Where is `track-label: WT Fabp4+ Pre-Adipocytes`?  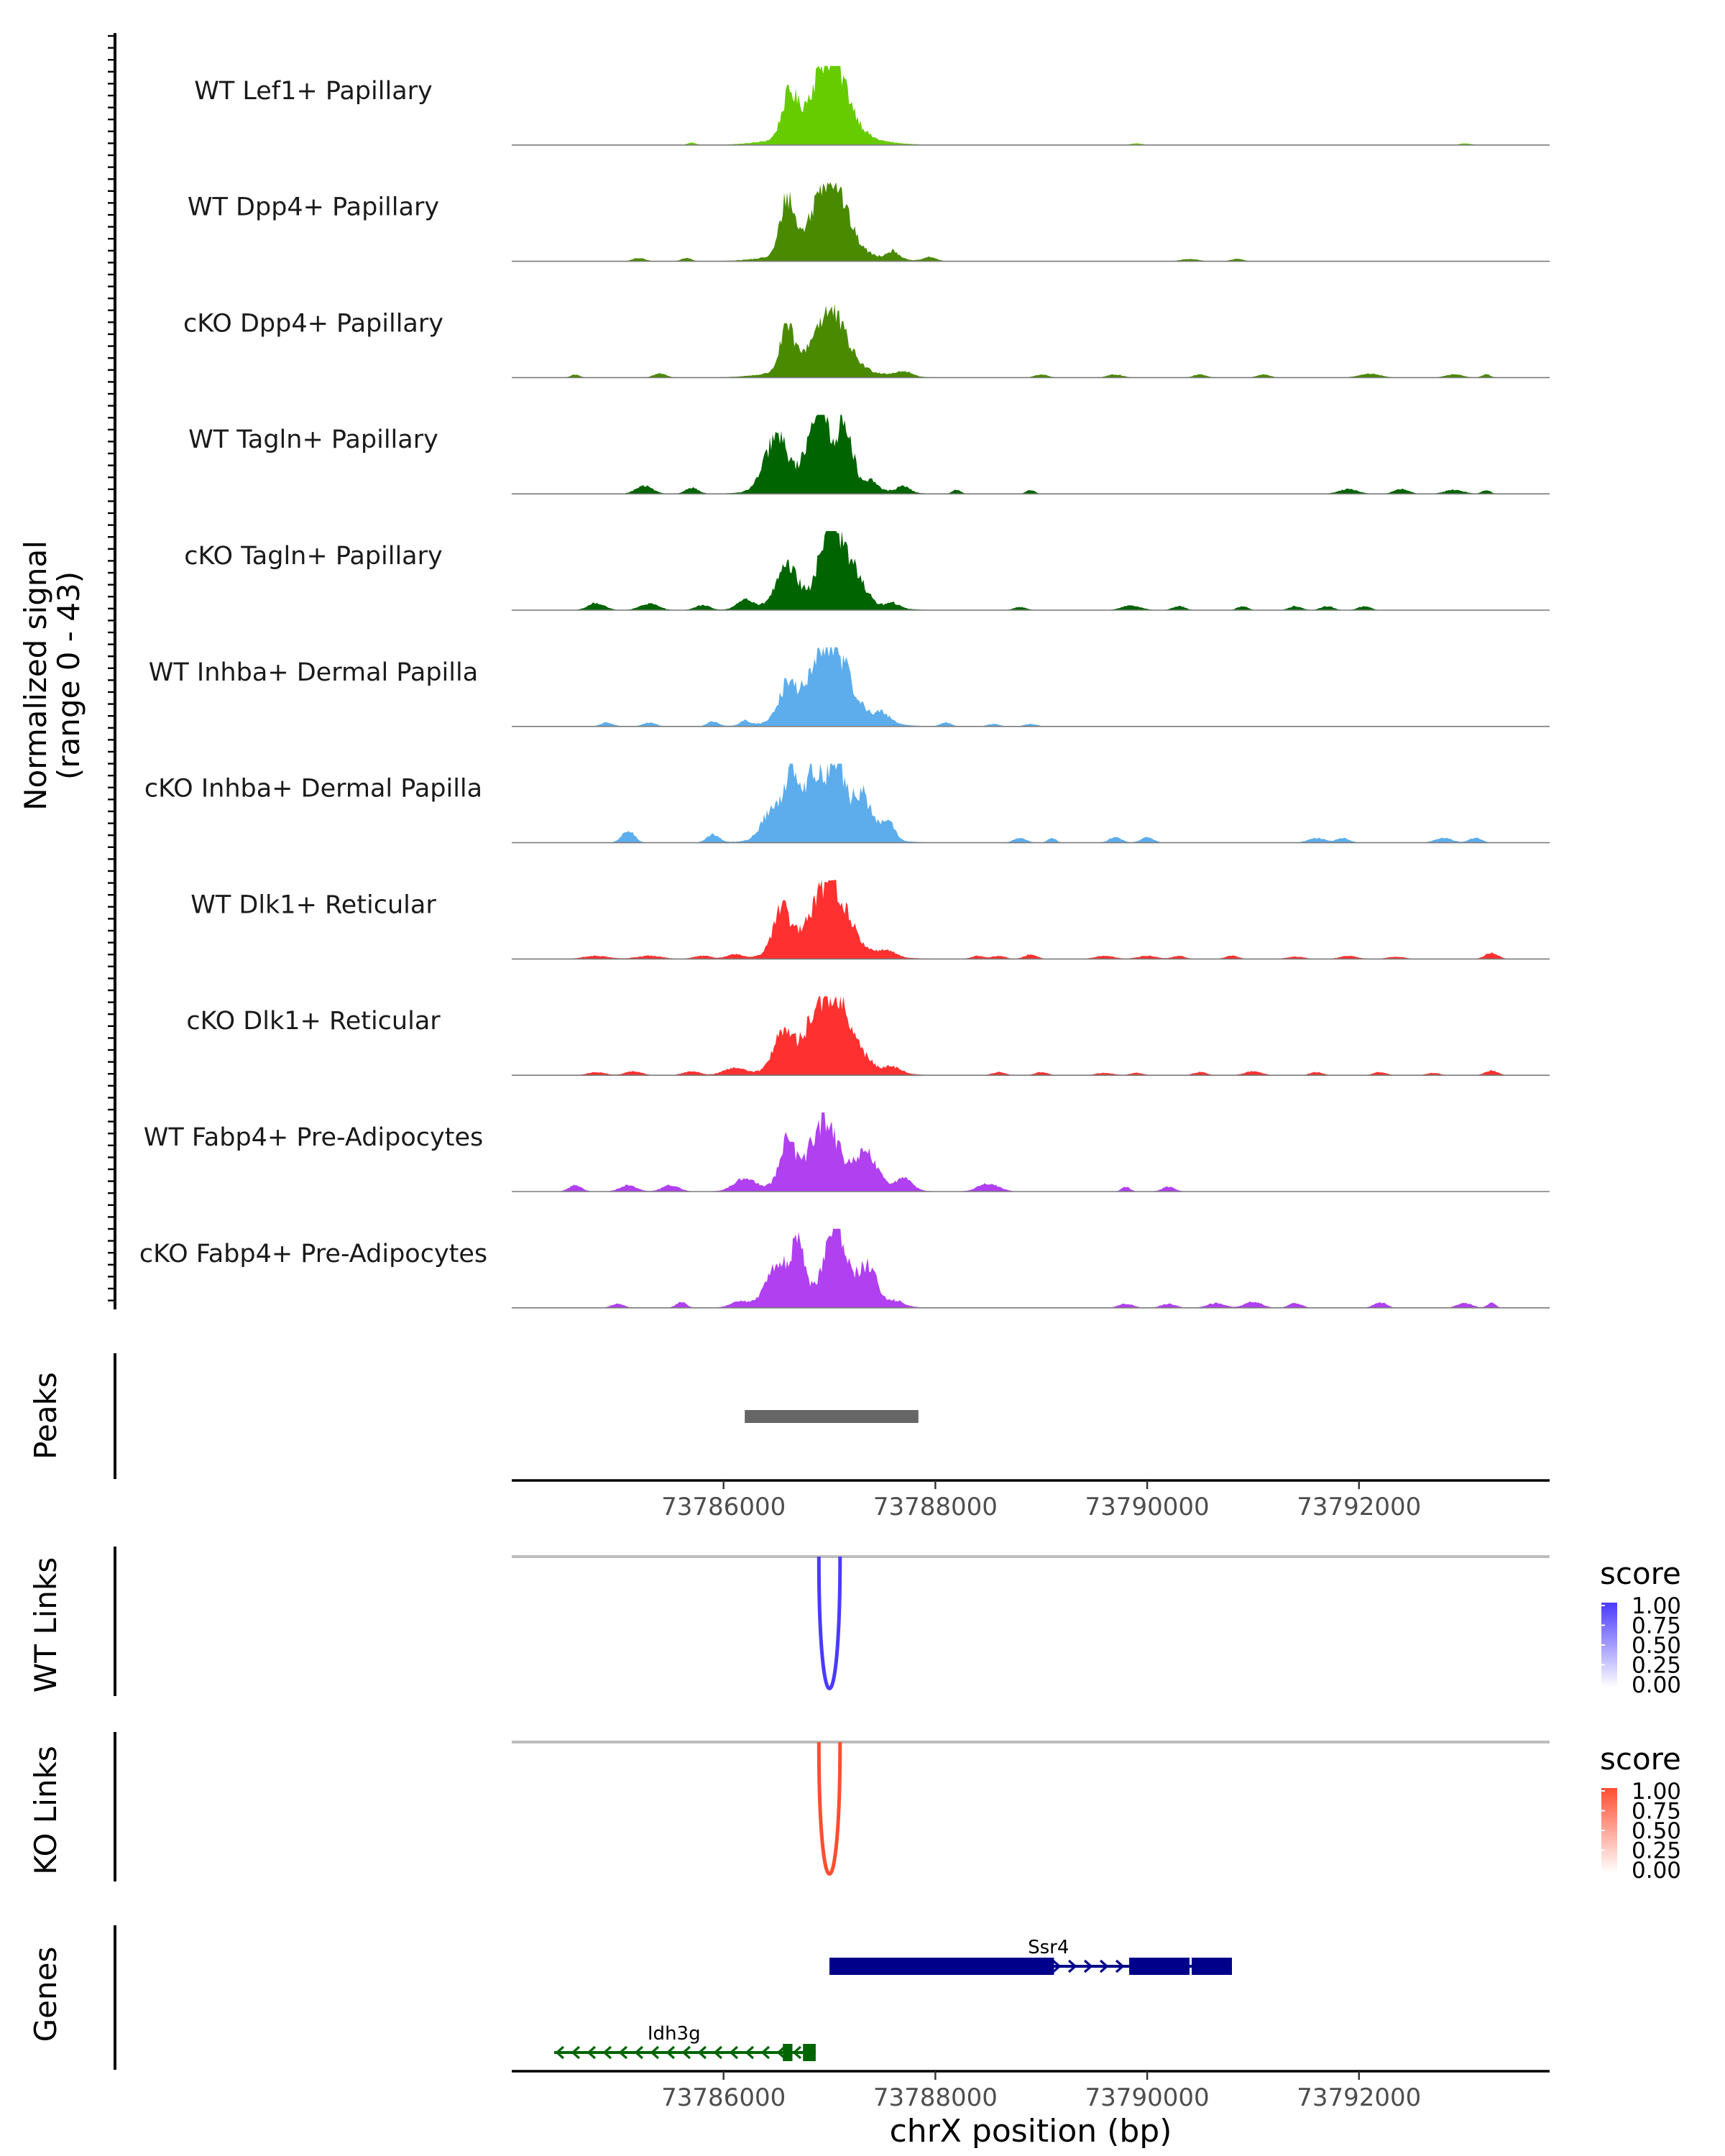 track-label: WT Fabp4+ Pre-Adipocytes is located at coordinates (313, 1137).